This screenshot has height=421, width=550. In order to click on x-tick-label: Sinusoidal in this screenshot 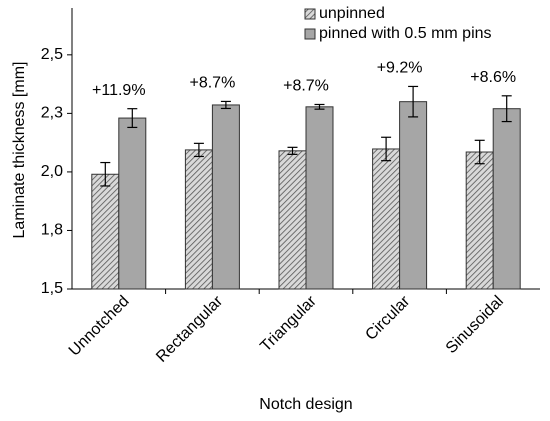, I will do `click(475, 325)`.